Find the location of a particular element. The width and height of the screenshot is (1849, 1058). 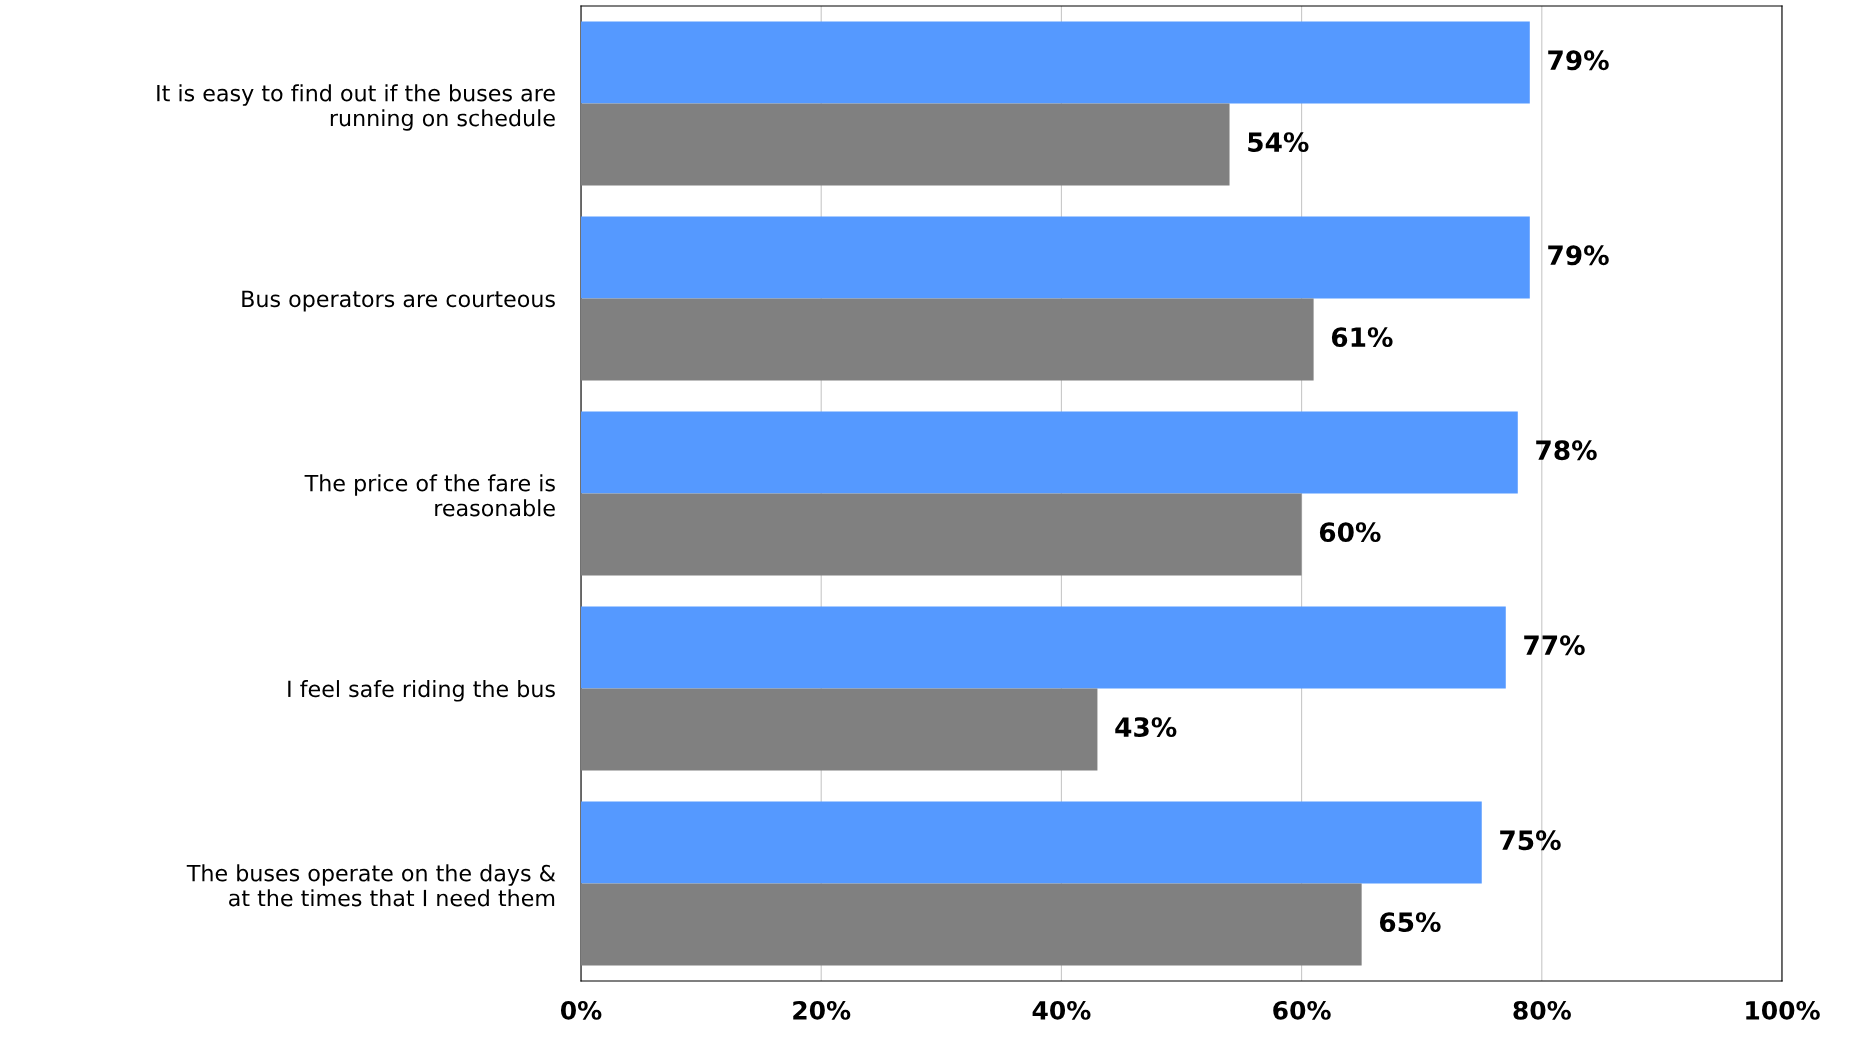

x-tick-label: 80% is located at coordinates (1542, 1010).